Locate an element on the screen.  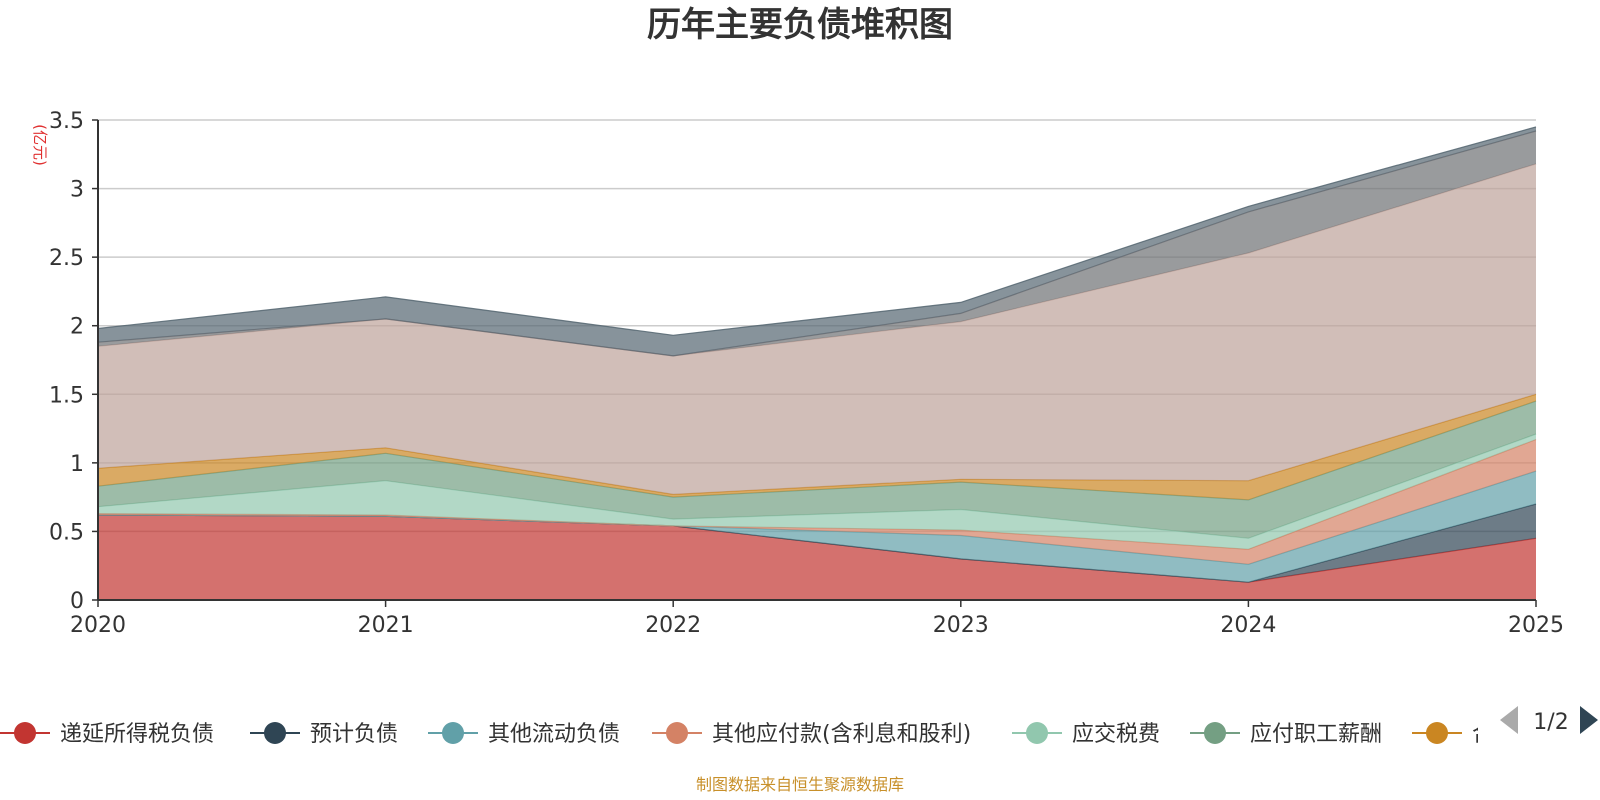
y-tick-label: 3.5 is located at coordinates (66, 121).